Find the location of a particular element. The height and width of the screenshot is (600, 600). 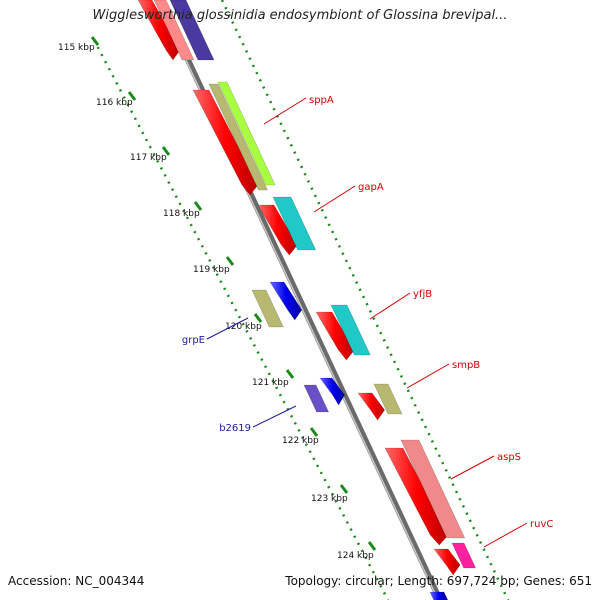

accession-text: Accession: NC_004344 is located at coordinates (76, 581).